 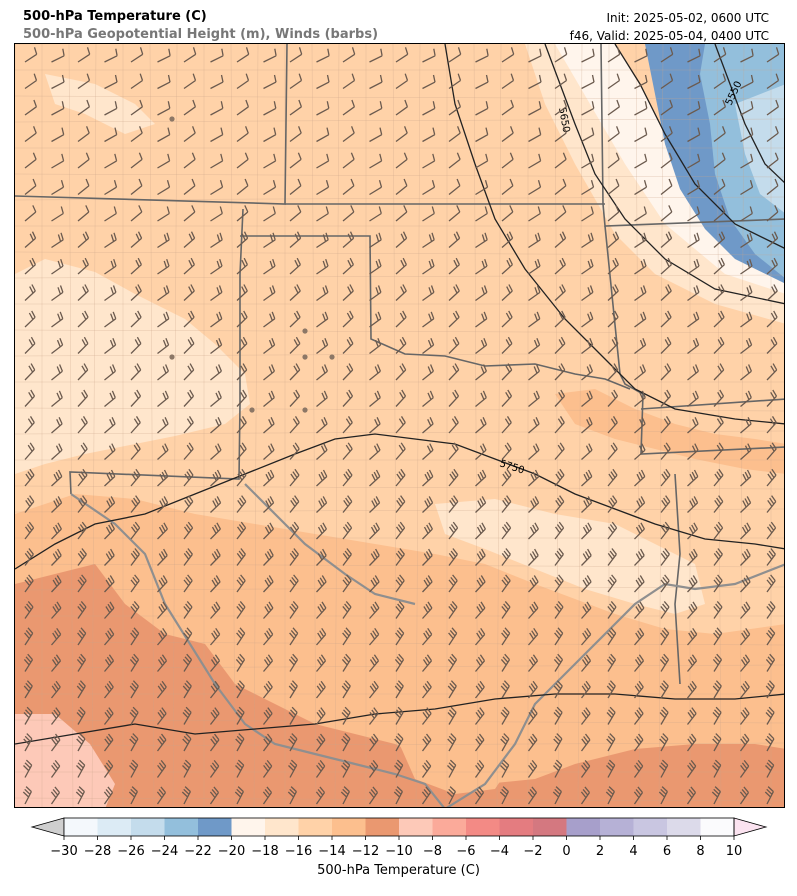 I want to click on colorbar-tick-label: −4, so click(x=499, y=851).